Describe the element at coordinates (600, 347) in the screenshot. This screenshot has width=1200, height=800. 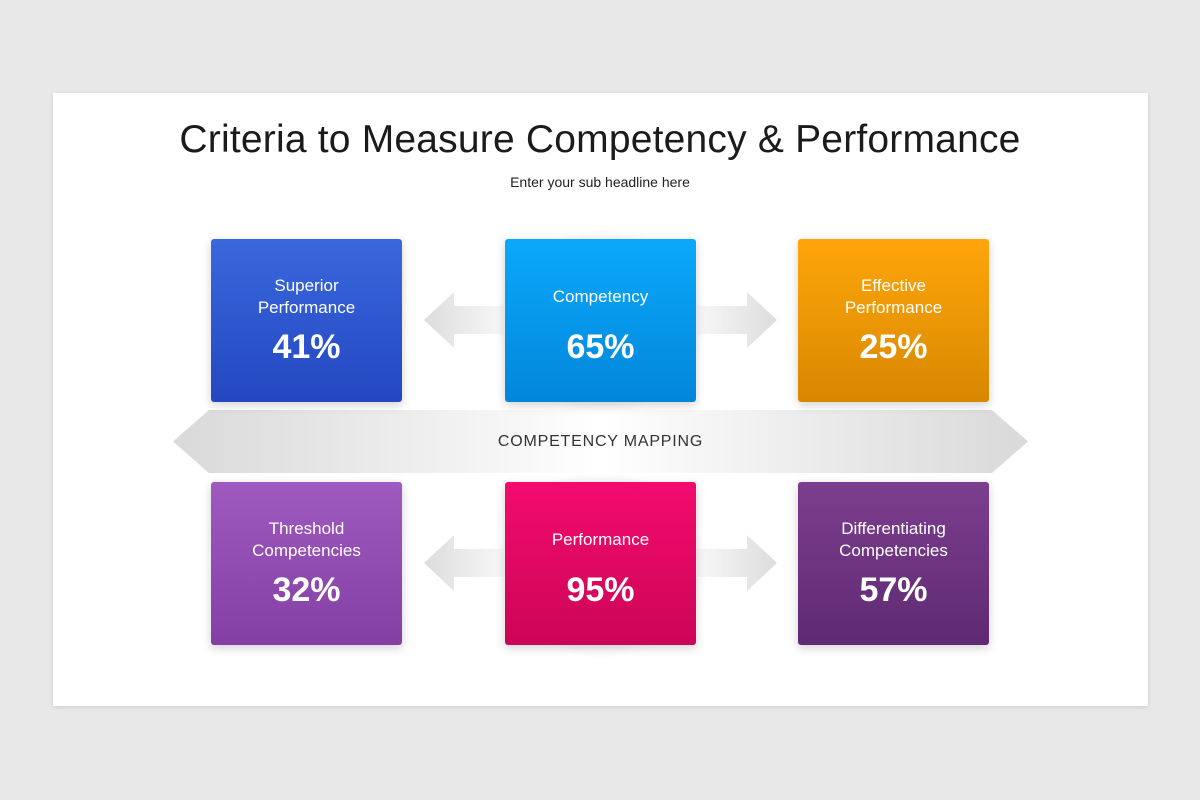
I see `box-value: 65%` at that location.